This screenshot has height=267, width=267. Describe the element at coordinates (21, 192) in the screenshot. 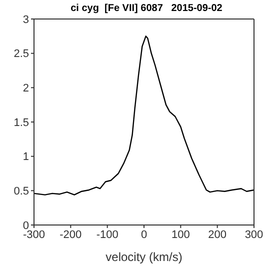

I see `y-tick-label: 0.5` at that location.